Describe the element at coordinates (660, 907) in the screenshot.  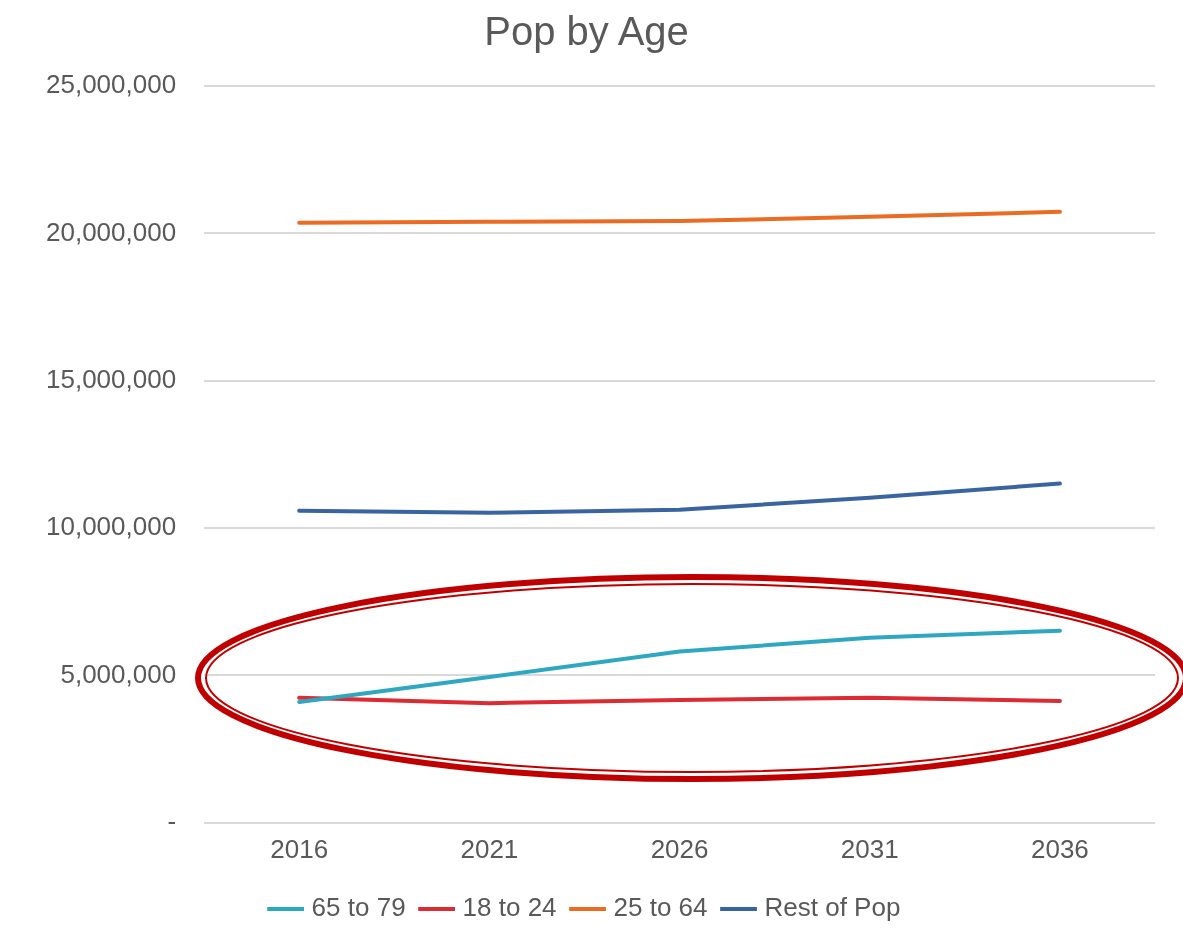
I see `legend-label: 25 to 64` at that location.